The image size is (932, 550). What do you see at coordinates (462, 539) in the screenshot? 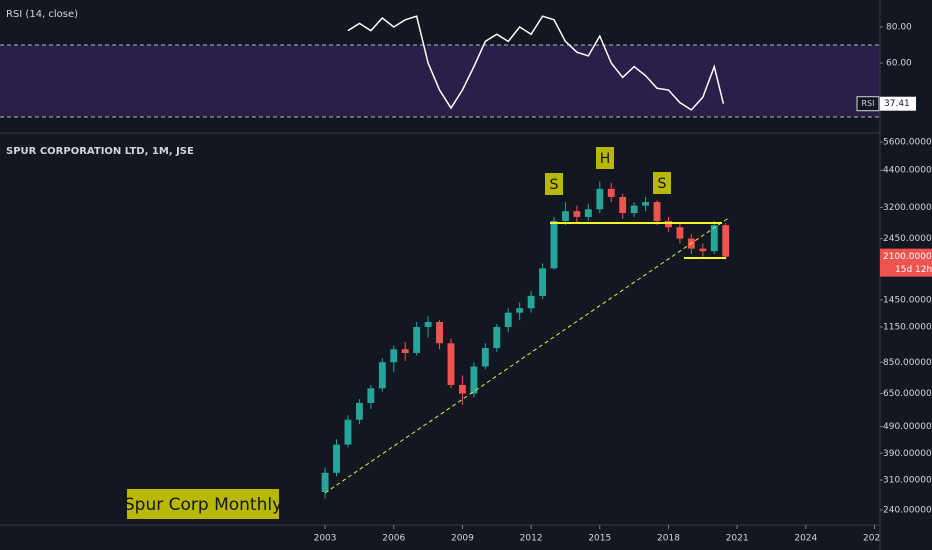
I see `x-tick-label: 2009` at bounding box center [462, 539].